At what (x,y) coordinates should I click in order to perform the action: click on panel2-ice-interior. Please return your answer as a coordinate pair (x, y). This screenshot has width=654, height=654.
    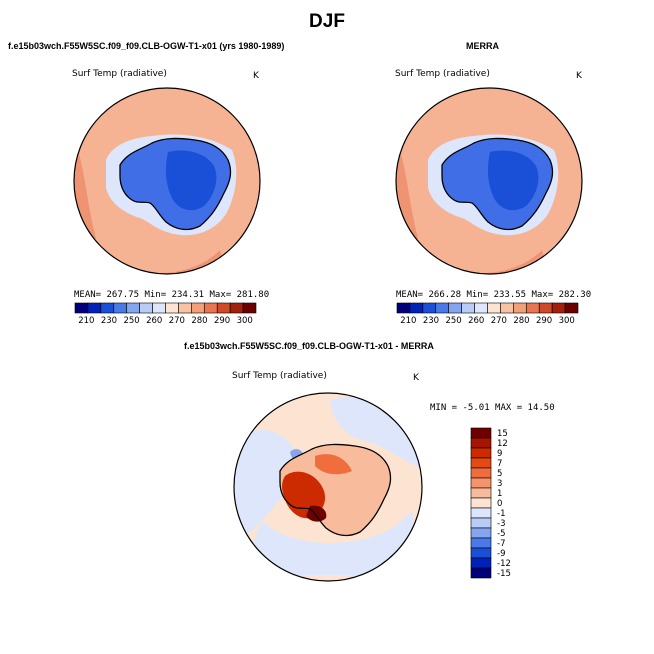
    Looking at the image, I should click on (513, 180).